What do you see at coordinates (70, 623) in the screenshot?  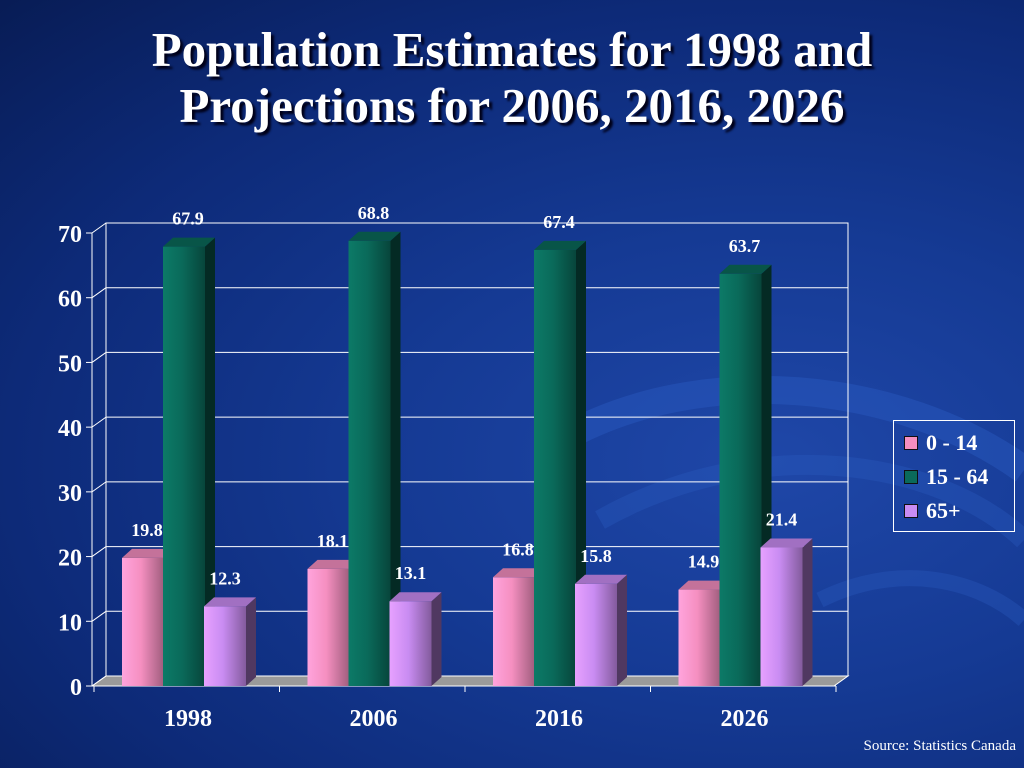 I see `y-tick-label: 10` at bounding box center [70, 623].